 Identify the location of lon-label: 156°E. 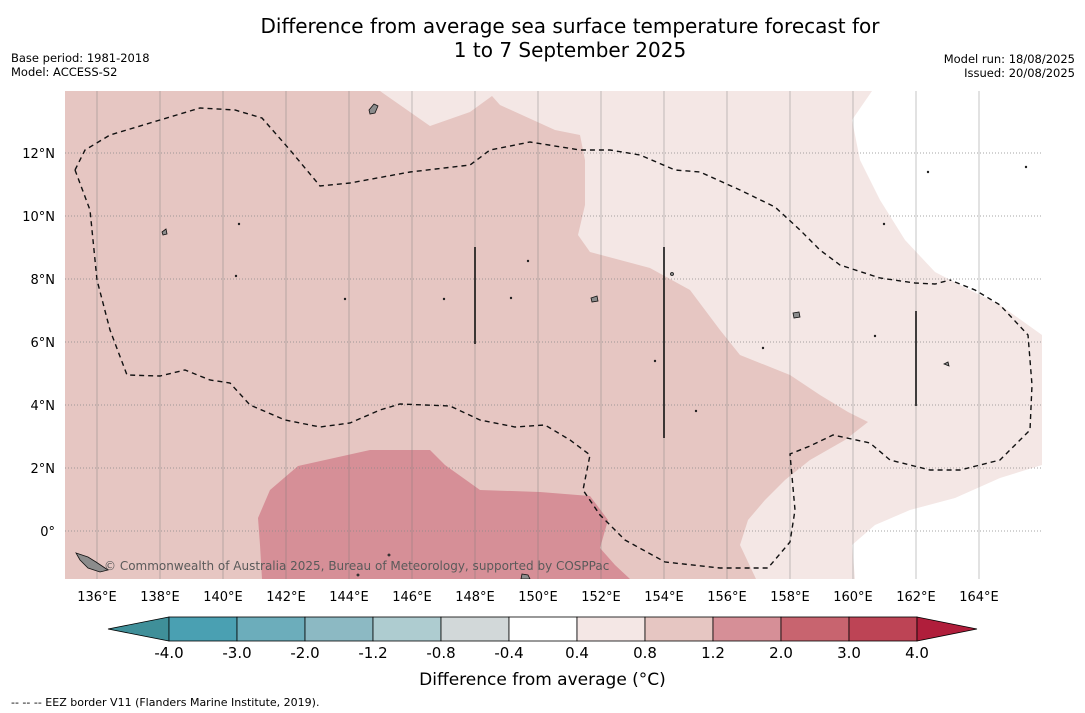
(727, 597).